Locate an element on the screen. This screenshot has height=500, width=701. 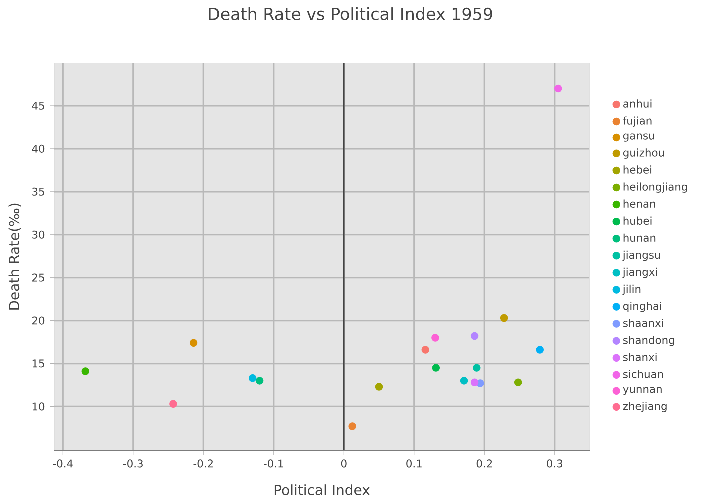
y-tick-label: 25 is located at coordinates (38, 278).